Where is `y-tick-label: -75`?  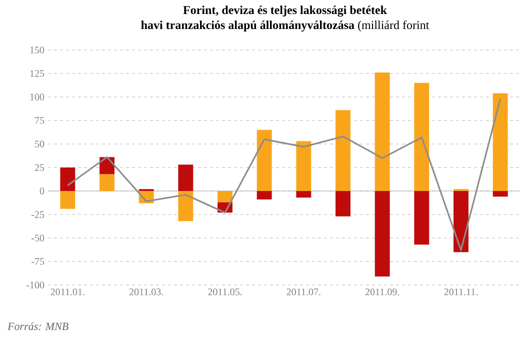
y-tick-label: -75 is located at coordinates (38, 261).